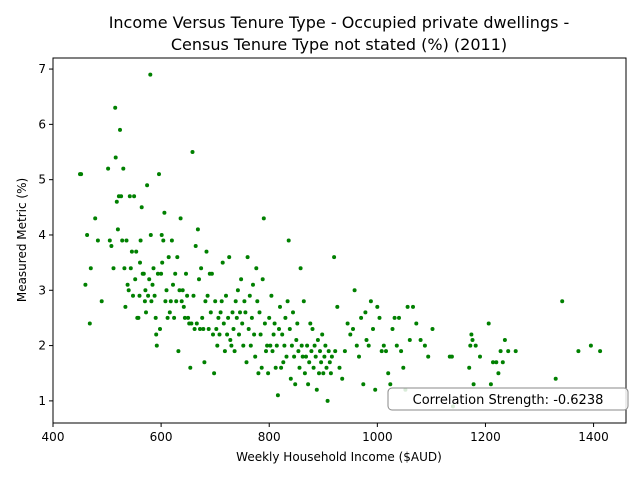 This screenshot has height=480, width=640. Describe the element at coordinates (161, 437) in the screenshot. I see `x-tick-label: 600` at that location.